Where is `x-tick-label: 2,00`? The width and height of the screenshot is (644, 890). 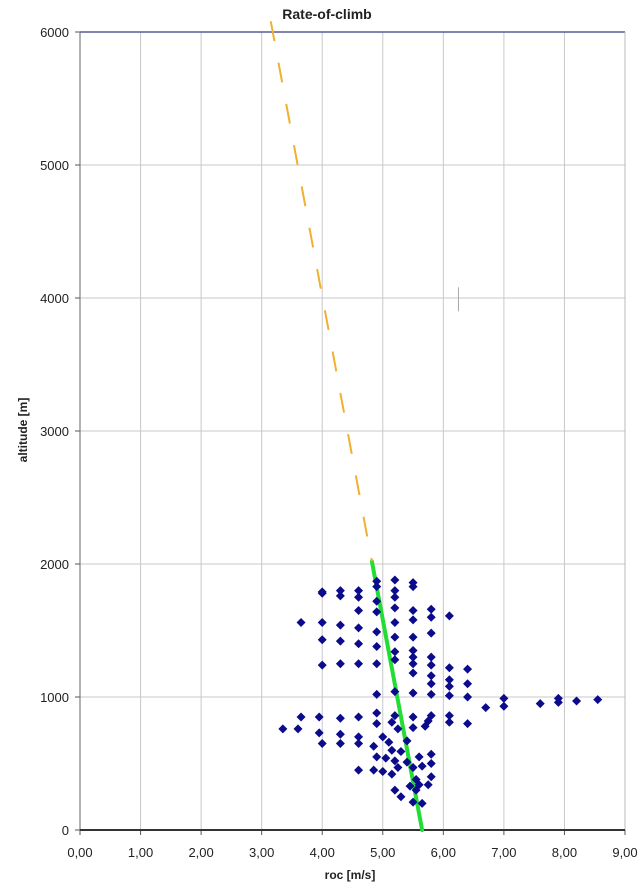
x-tick-label: 2,00 is located at coordinates (200, 852).